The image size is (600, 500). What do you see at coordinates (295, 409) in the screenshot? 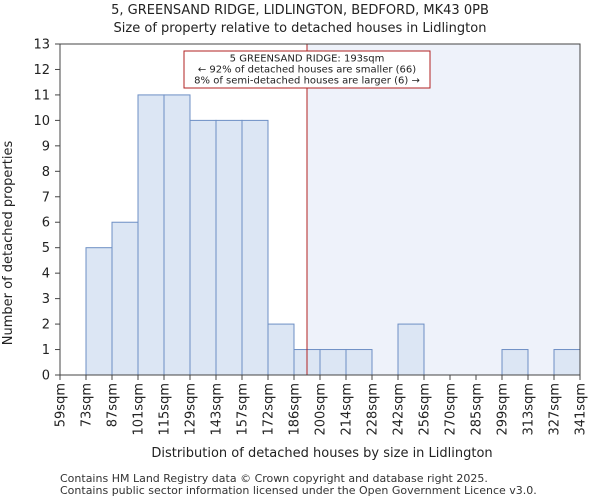
I see `x-tick-label-186sqm: 186sqm` at bounding box center [295, 409].